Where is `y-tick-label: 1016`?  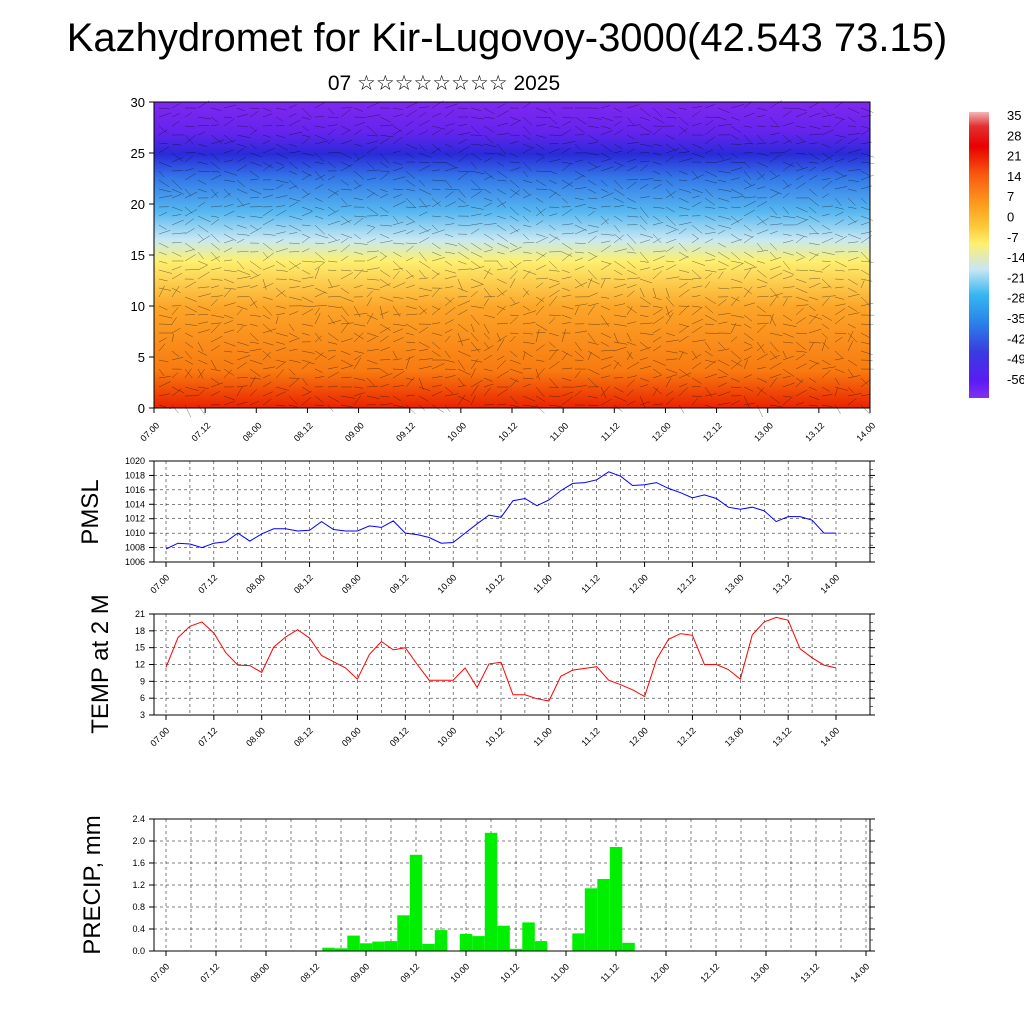
y-tick-label: 1016 is located at coordinates (135, 490).